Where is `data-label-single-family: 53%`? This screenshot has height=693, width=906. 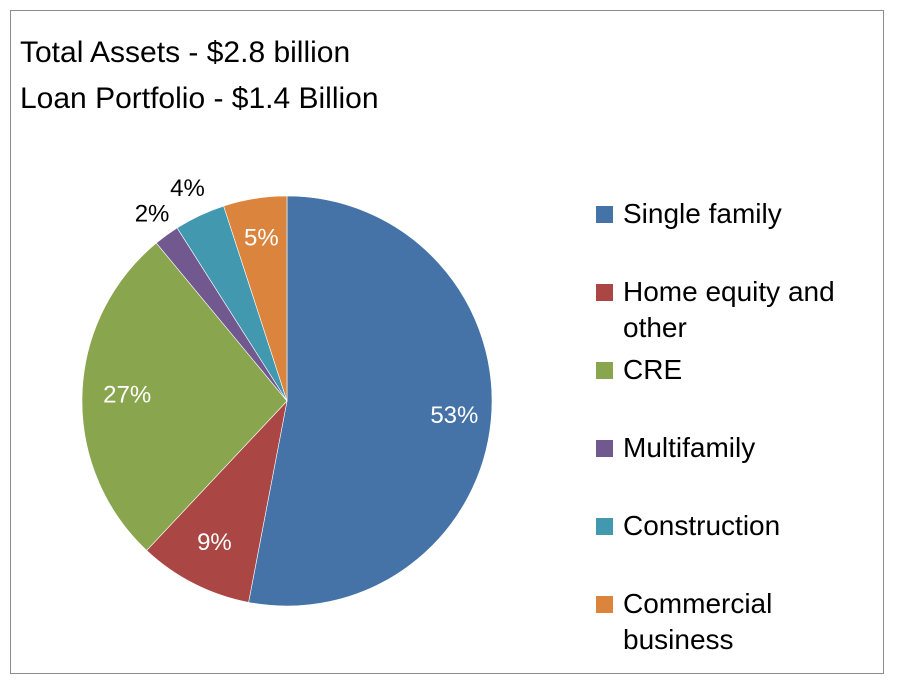
data-label-single-family: 53% is located at coordinates (454, 415).